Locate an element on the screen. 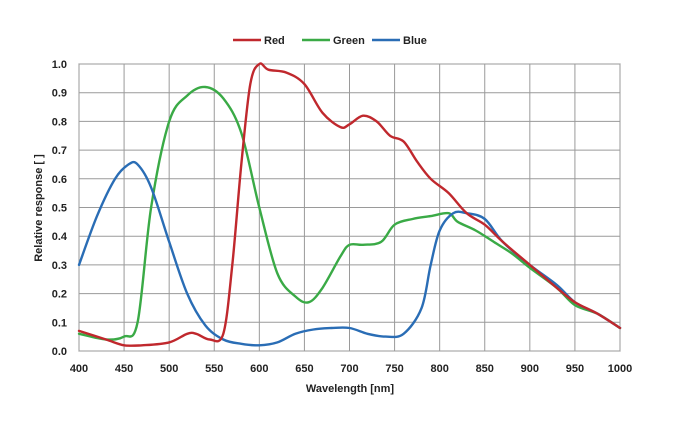 The height and width of the screenshot is (428, 690). legend-label-green: Green is located at coordinates (349, 41).